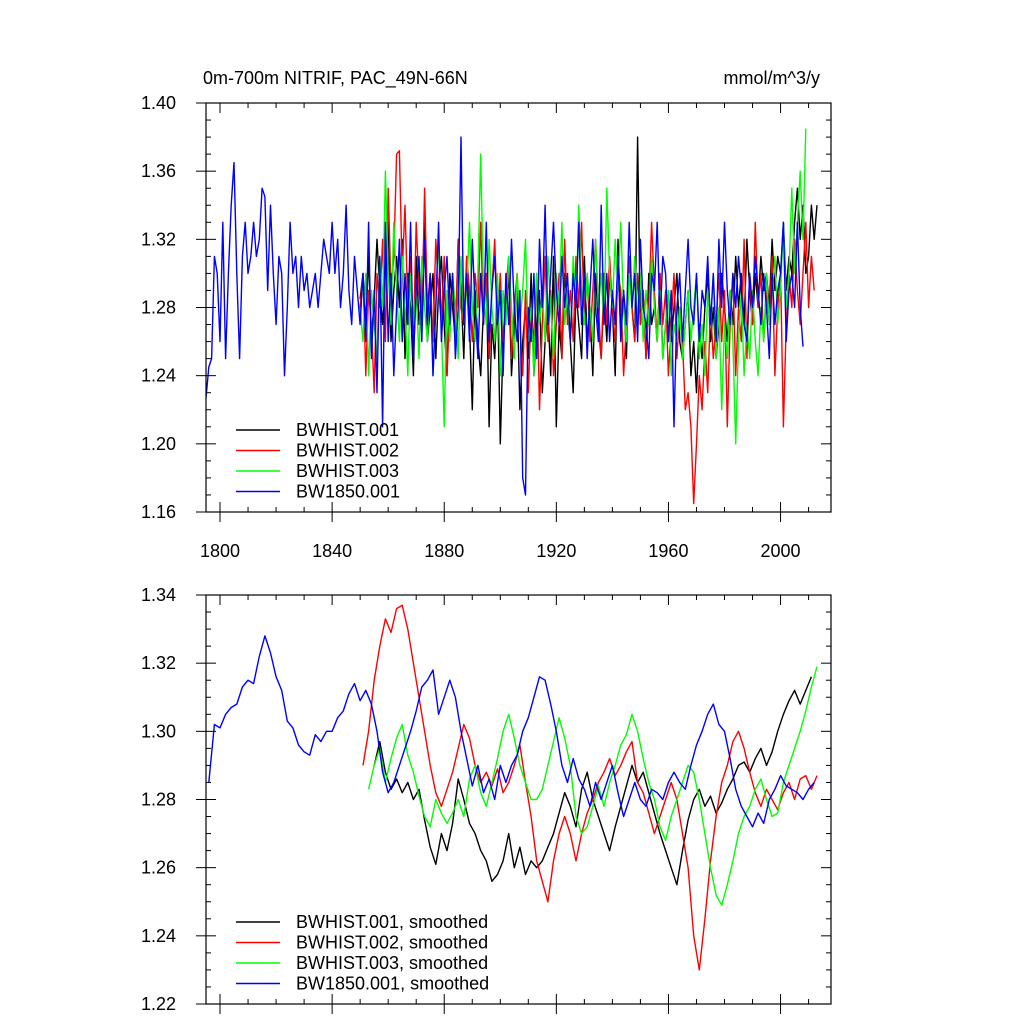  What do you see at coordinates (335, 78) in the screenshot?
I see `chart-title: 0m-700m NITRIF, PAC_49N-66N` at bounding box center [335, 78].